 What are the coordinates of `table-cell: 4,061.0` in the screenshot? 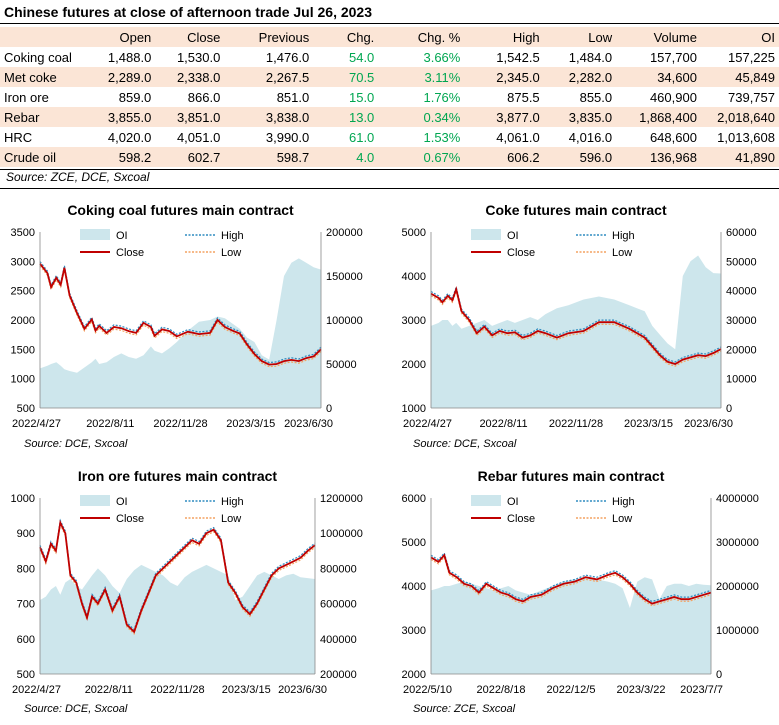 It's located at (518, 137).